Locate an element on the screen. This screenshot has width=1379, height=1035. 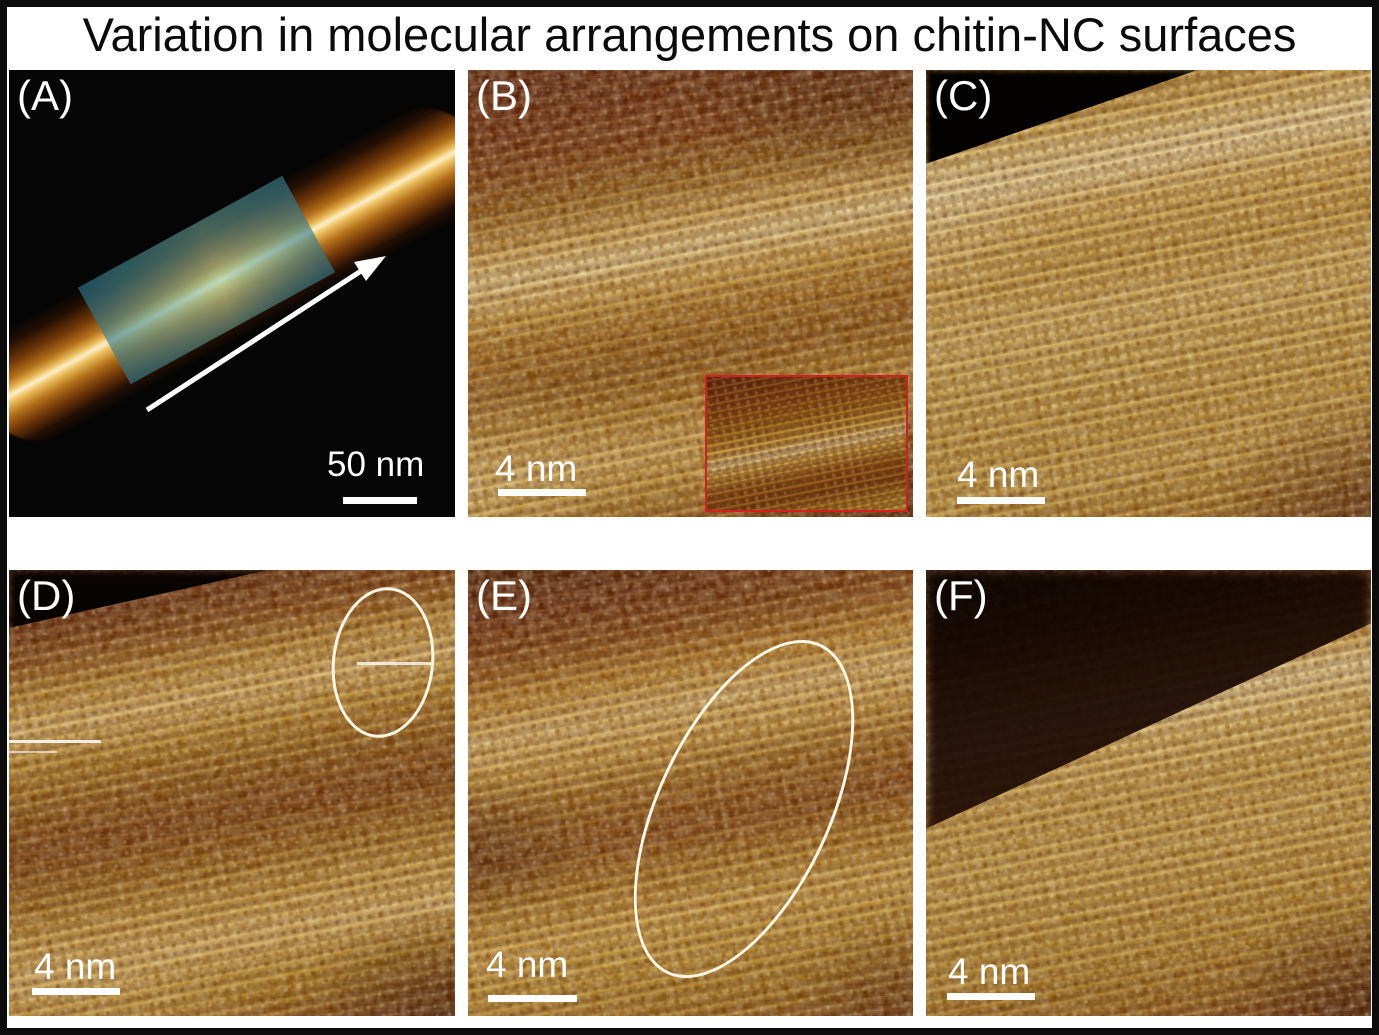
panel-e: (E) 4 nm is located at coordinates (690, 793).